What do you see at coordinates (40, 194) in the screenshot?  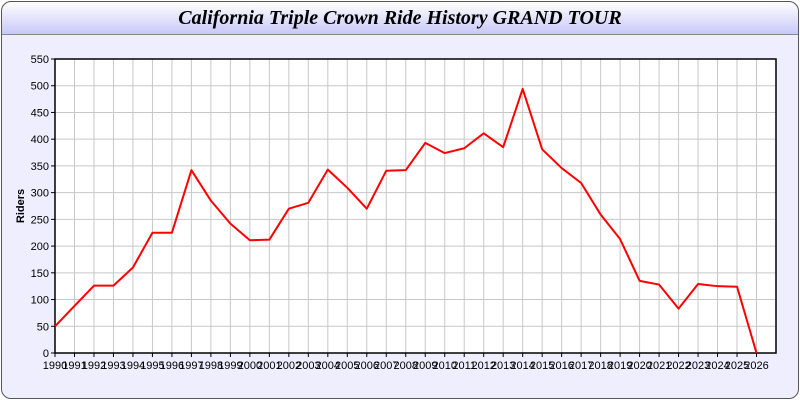 I see `y-tick-label: 300` at bounding box center [40, 194].